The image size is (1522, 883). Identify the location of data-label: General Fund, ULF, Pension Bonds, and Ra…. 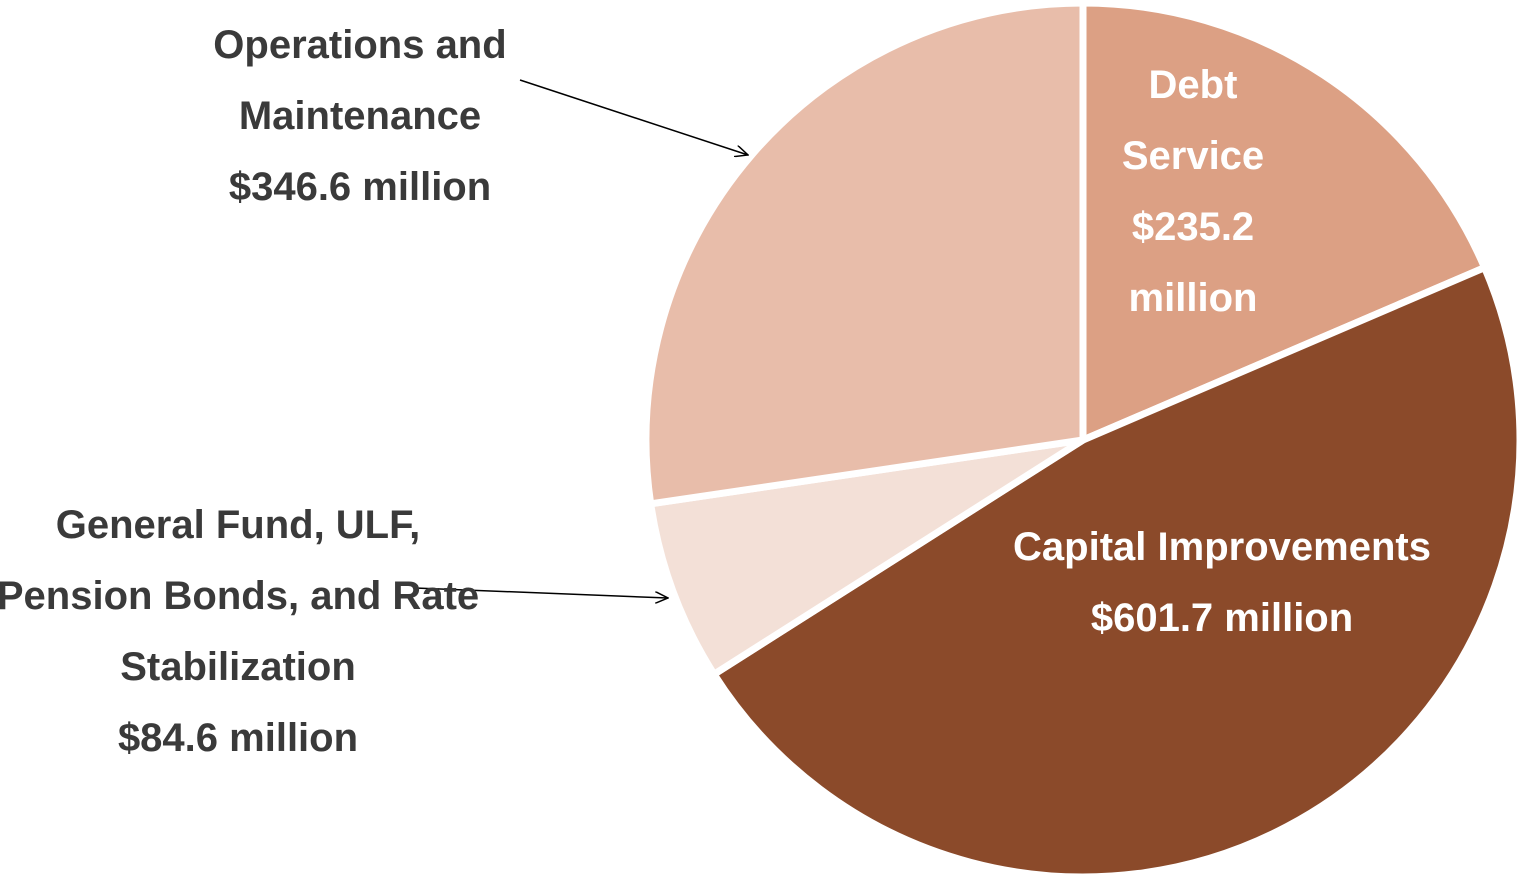
(241, 632).